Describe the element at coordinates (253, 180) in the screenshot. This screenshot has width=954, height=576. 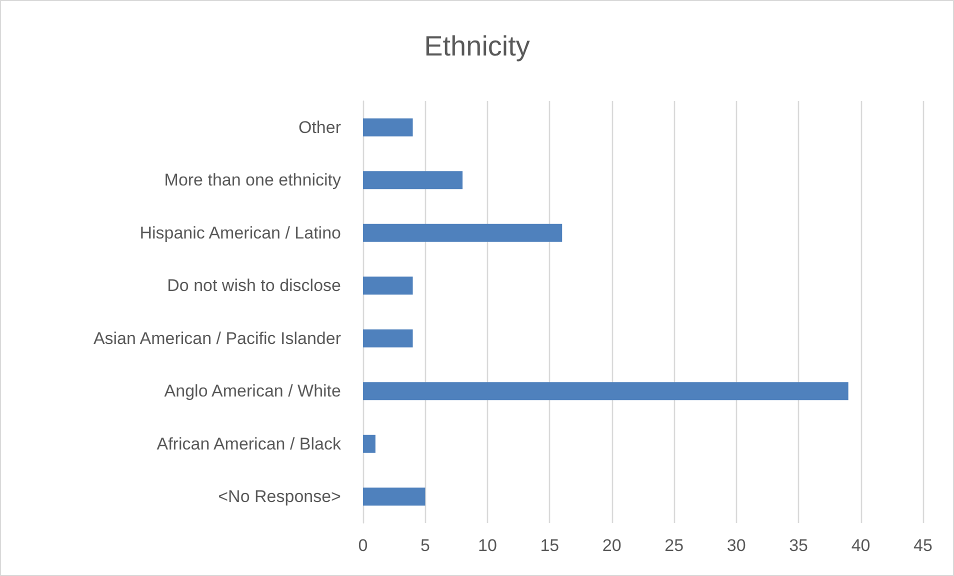
I see `y-tick-label: More than one ethnicity` at that location.